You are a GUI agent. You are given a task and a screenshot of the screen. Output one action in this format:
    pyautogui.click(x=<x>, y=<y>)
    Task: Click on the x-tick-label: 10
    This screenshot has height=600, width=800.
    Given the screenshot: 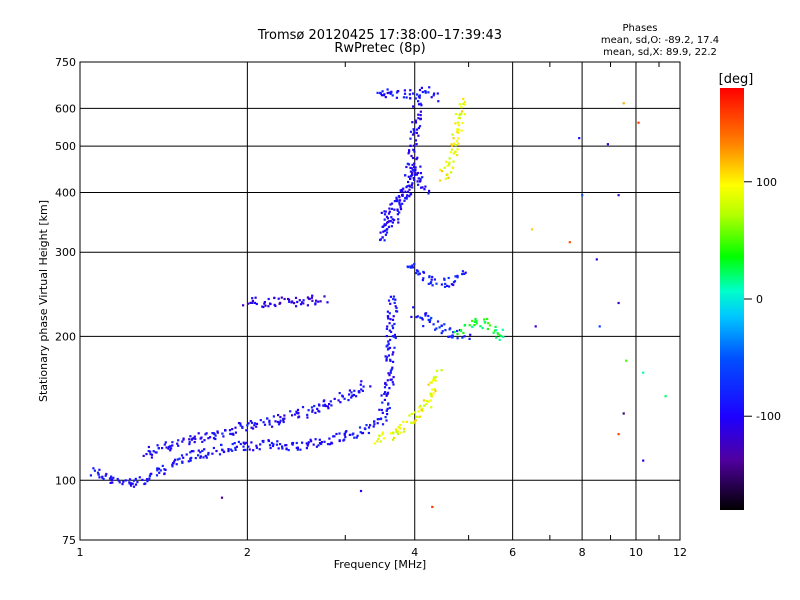 What is the action you would take?
    pyautogui.click(x=636, y=552)
    